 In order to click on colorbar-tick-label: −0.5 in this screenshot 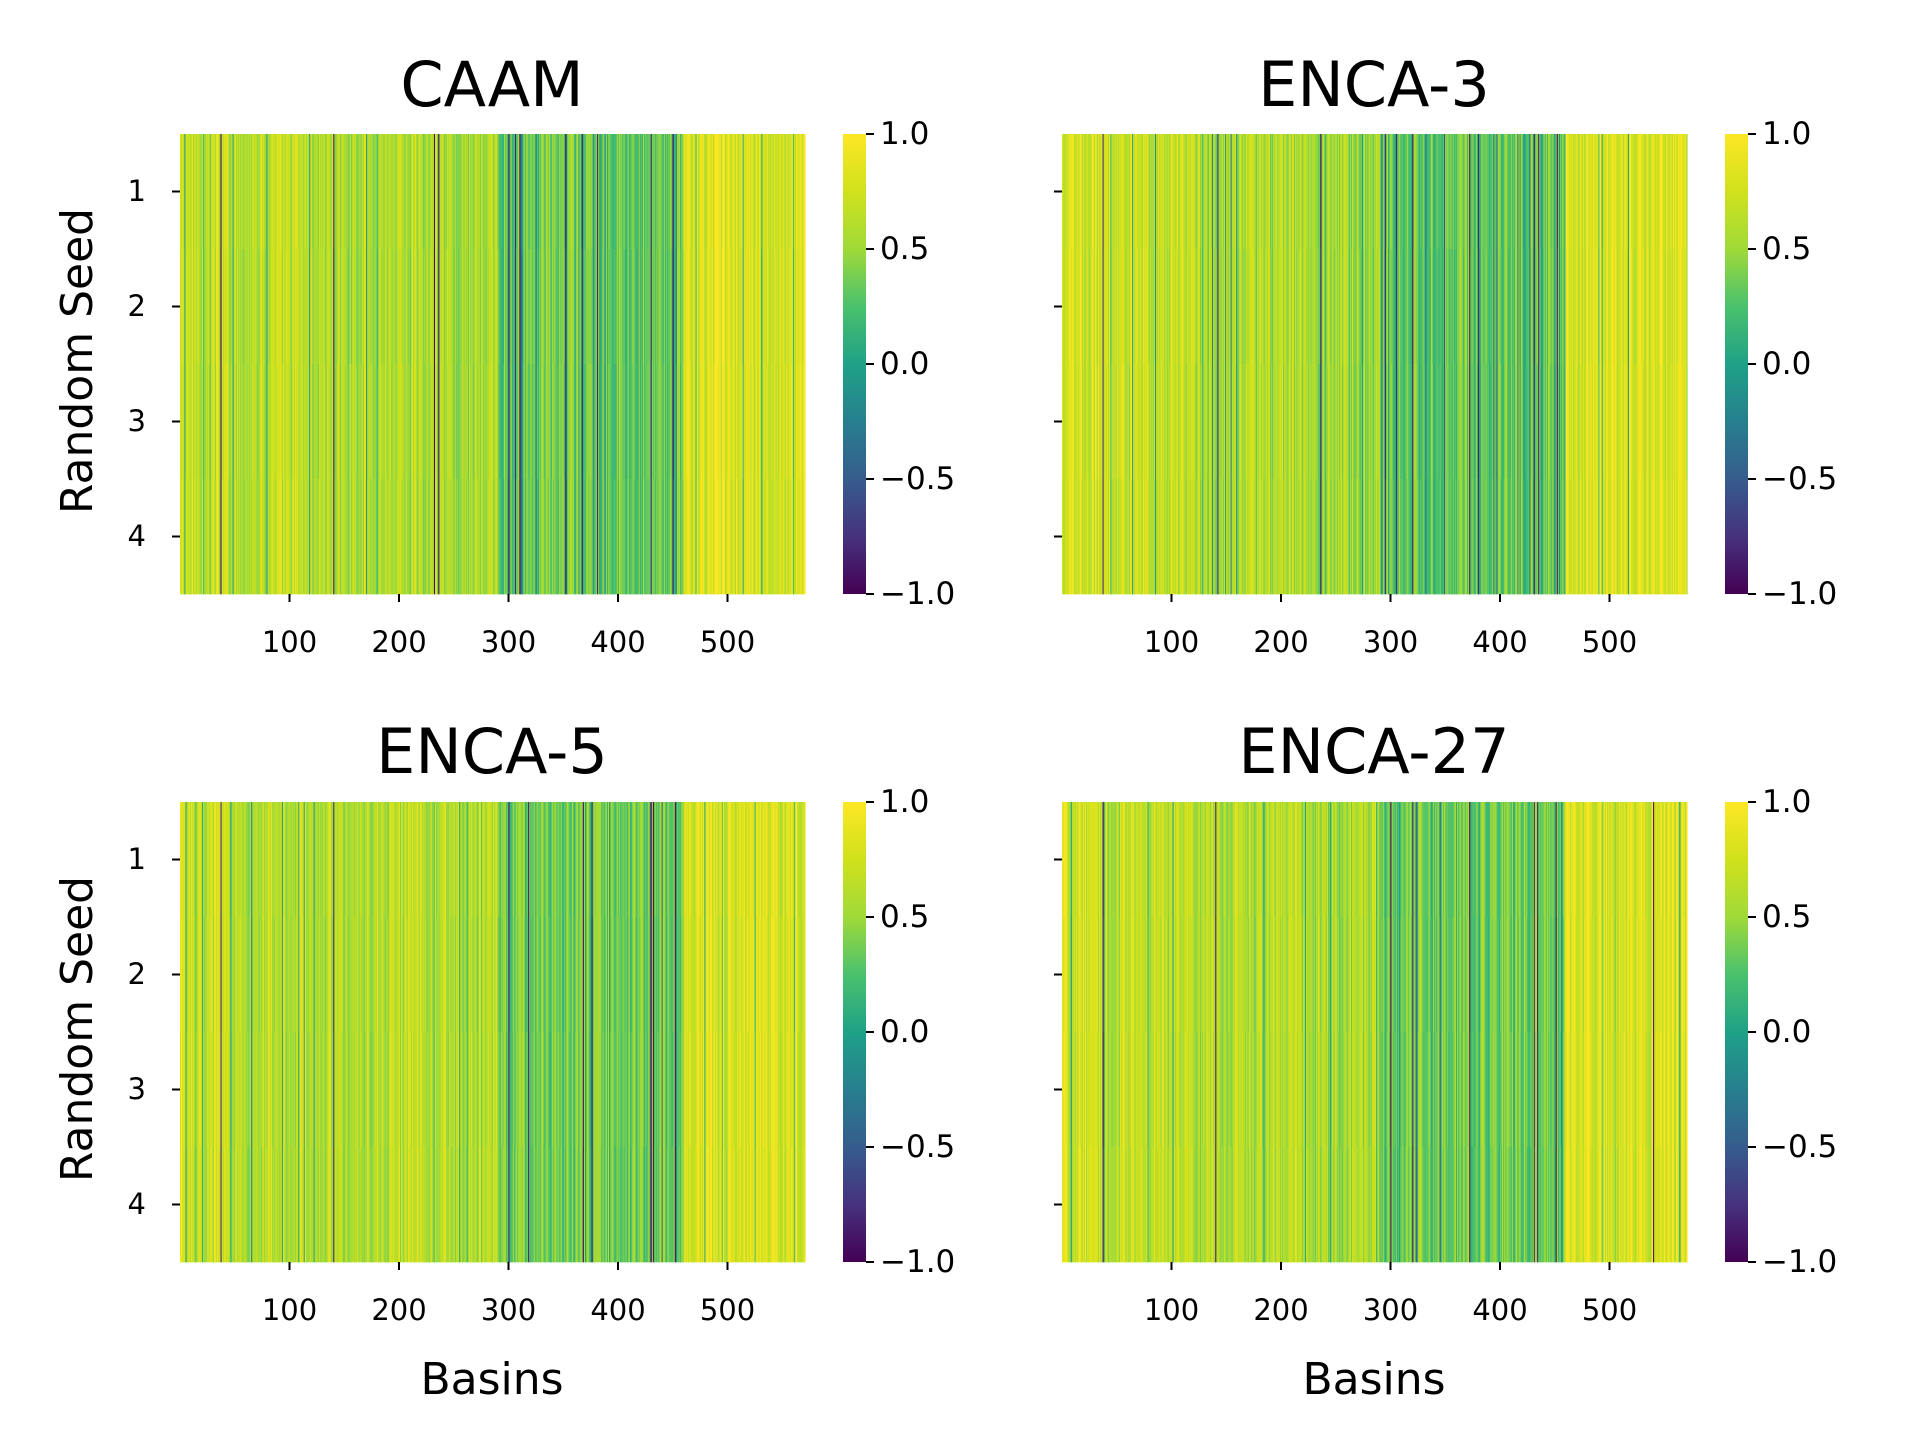, I will do `click(1799, 479)`.